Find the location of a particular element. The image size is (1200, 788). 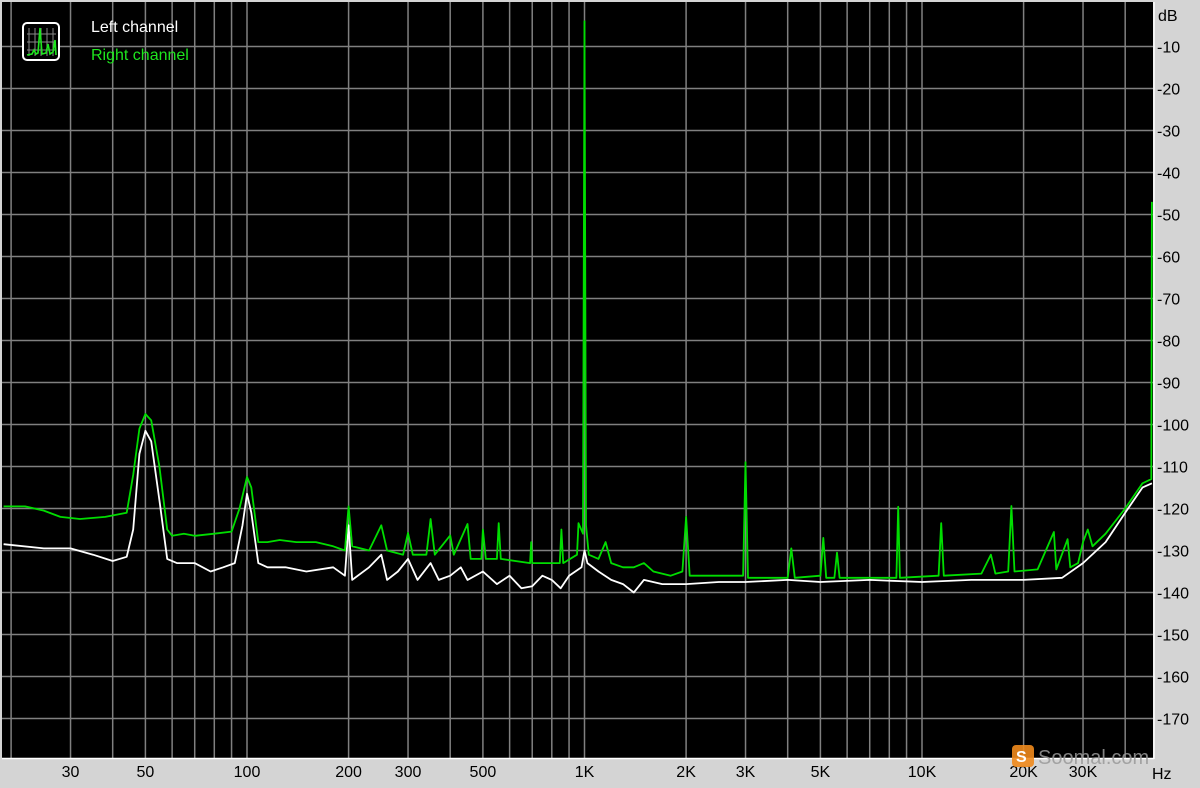

watermark-logo-icon is located at coordinates (1023, 756).